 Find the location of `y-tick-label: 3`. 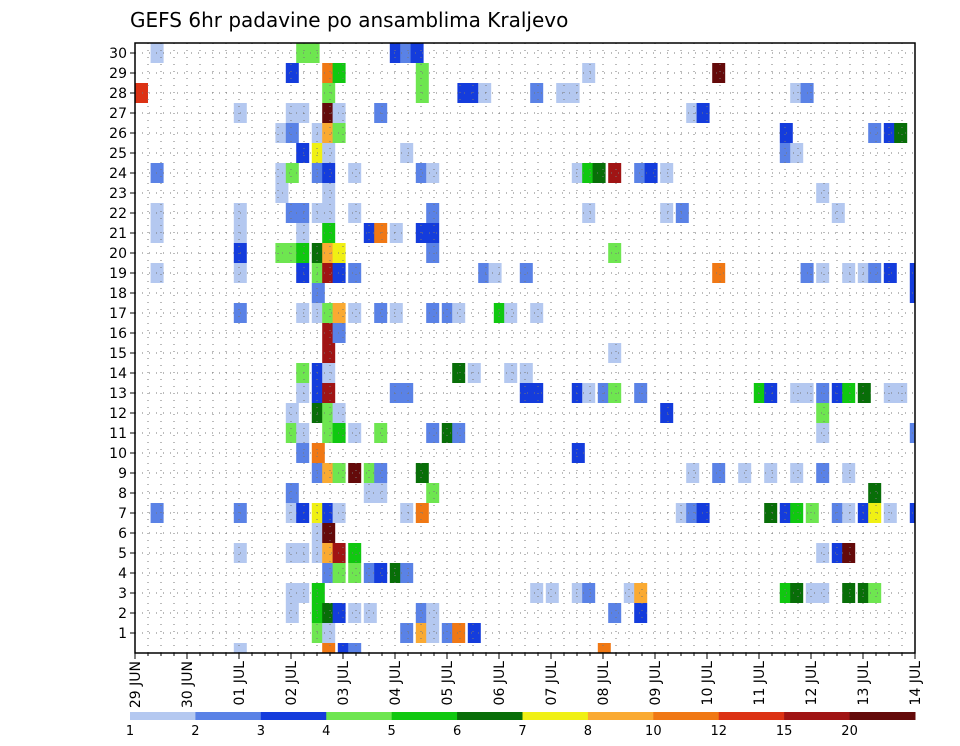

y-tick-label: 3 is located at coordinates (122, 594).